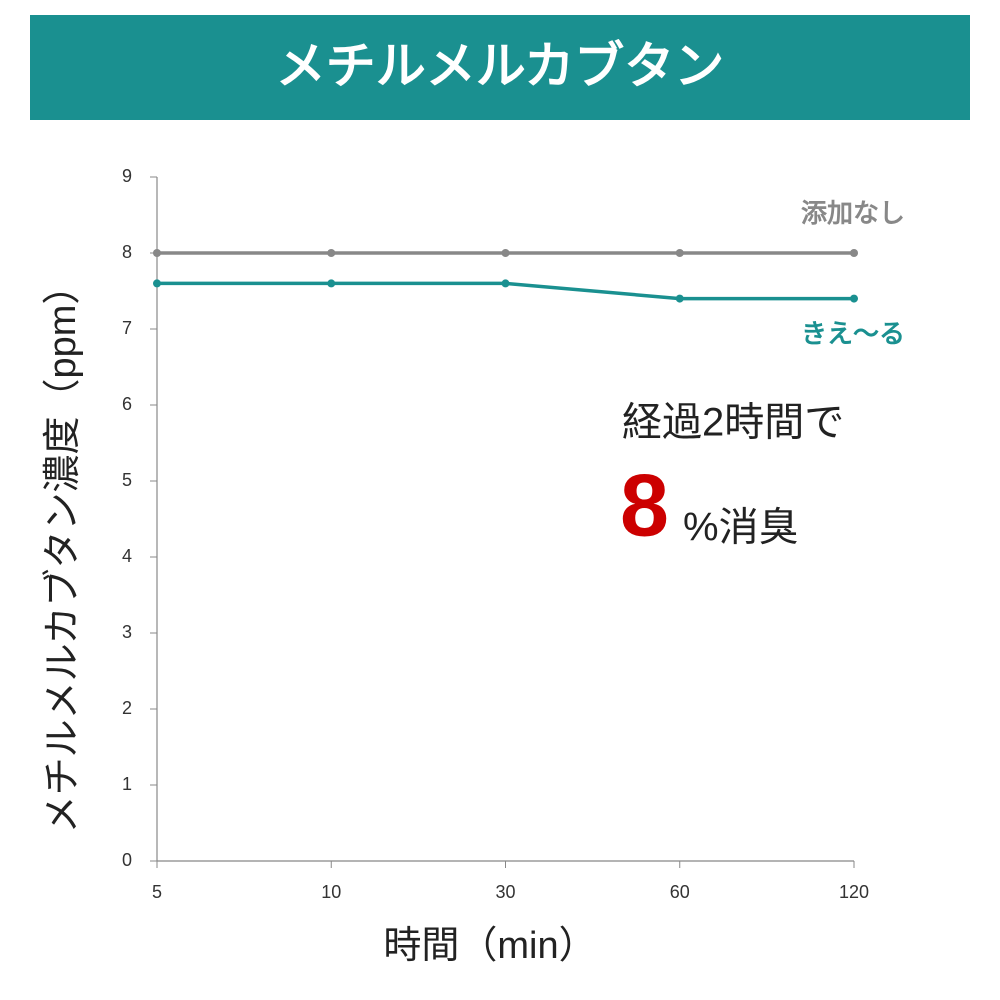 The image size is (1000, 1000). Describe the element at coordinates (680, 892) in the screenshot. I see `x-tick-label: 60` at that location.